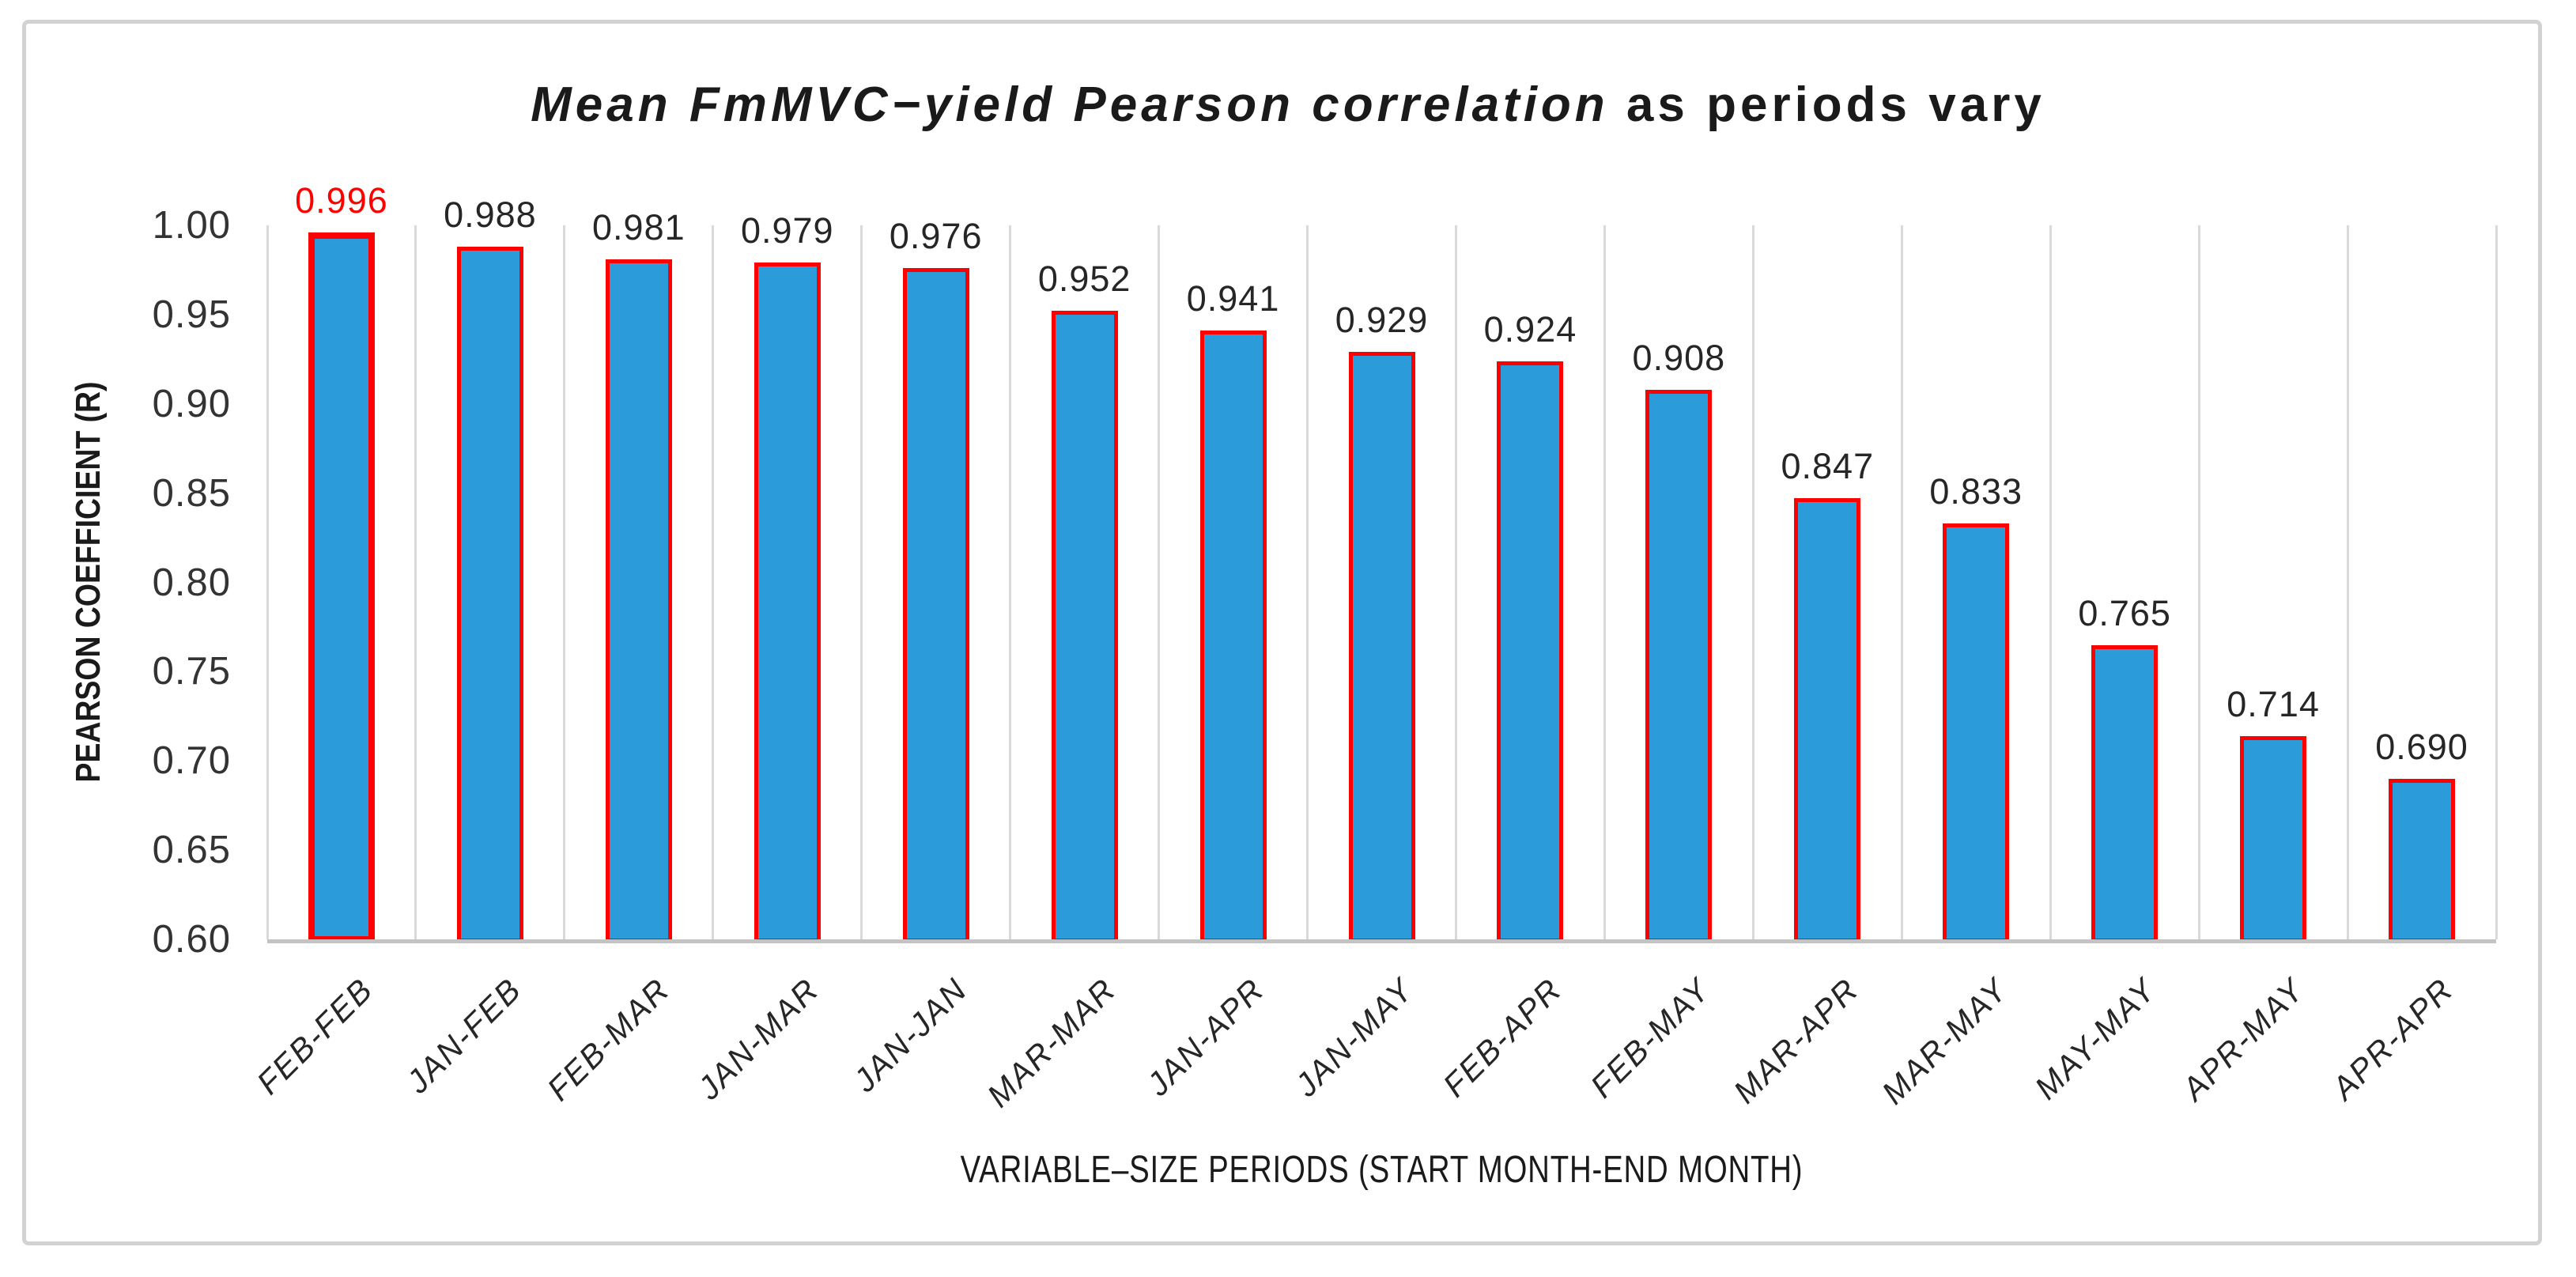 The height and width of the screenshot is (1277, 2576). What do you see at coordinates (1381, 941) in the screenshot?
I see `x-axis-line` at bounding box center [1381, 941].